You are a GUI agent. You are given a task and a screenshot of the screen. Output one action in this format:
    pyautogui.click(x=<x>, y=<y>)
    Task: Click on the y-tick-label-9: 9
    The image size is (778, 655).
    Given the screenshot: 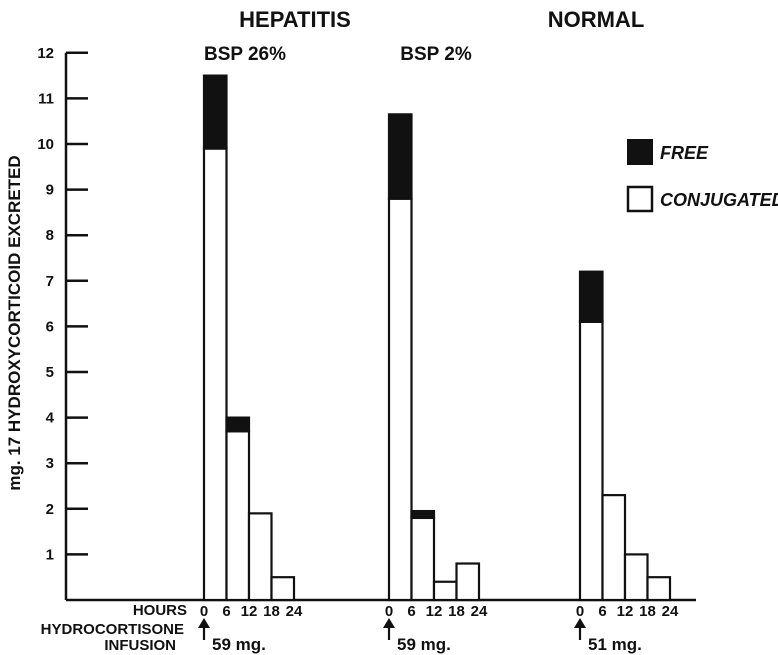 What is the action you would take?
    pyautogui.click(x=50, y=190)
    